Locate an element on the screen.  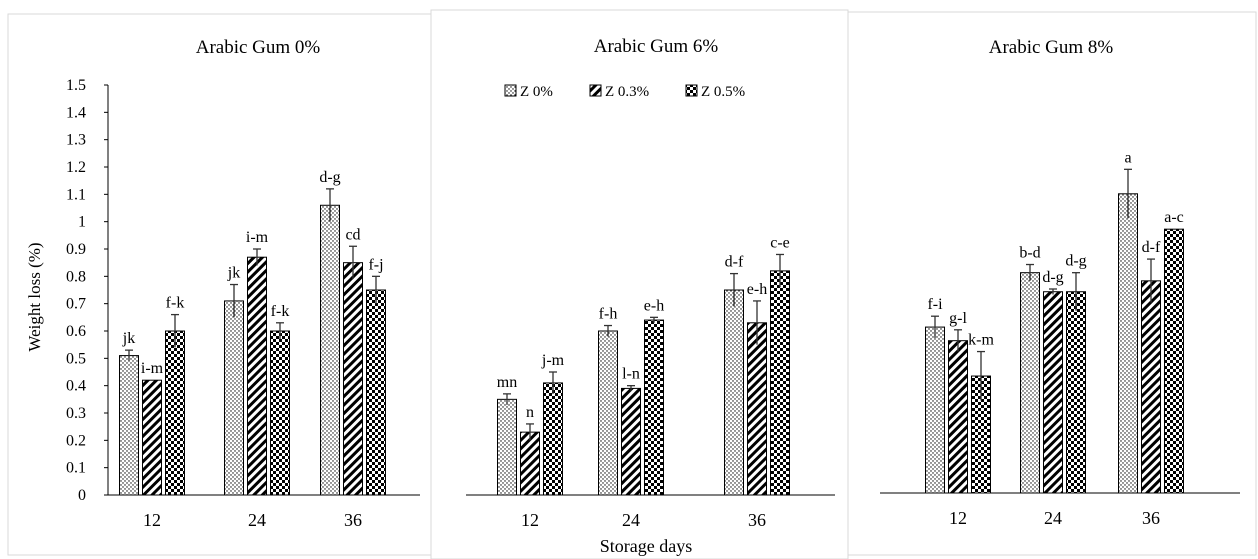
panel-title-2: Arabic Gum 6% is located at coordinates (656, 46).